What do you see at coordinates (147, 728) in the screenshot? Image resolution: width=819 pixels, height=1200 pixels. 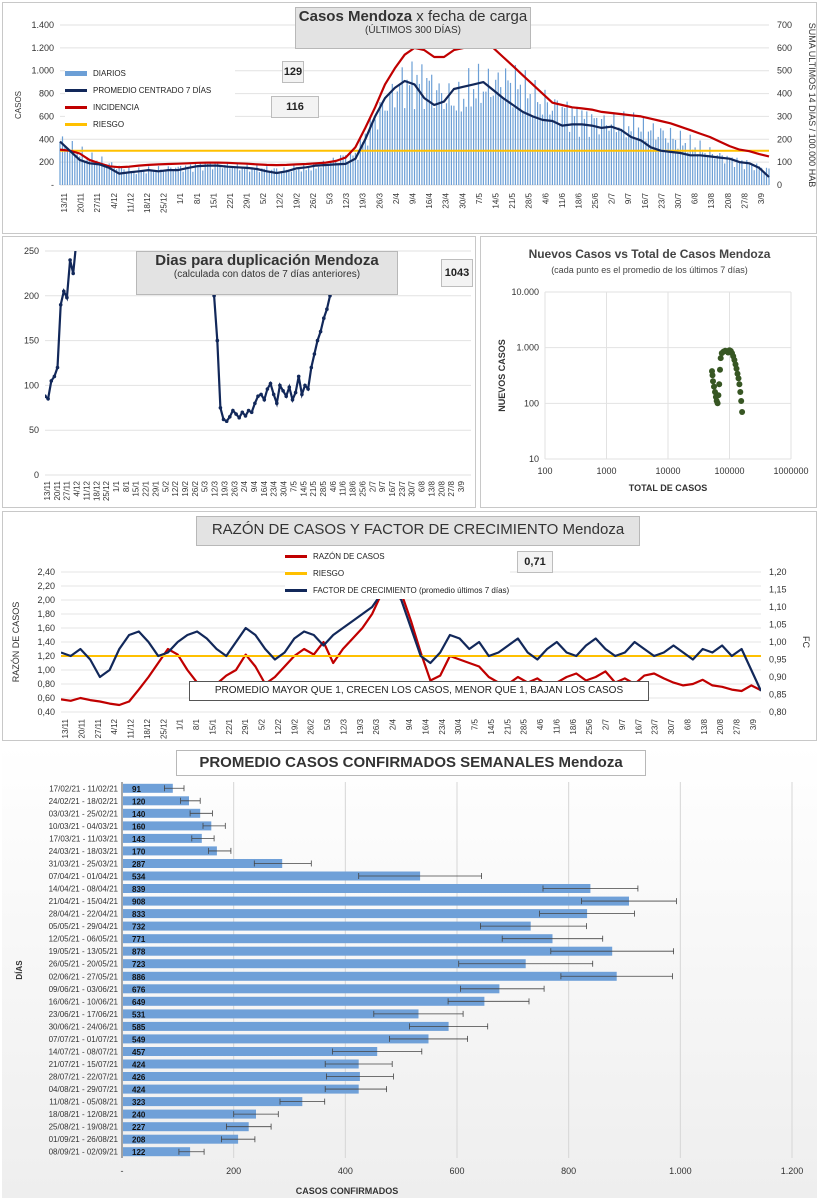 I see `ratio-x-tick-label: 18/12` at bounding box center [147, 728].